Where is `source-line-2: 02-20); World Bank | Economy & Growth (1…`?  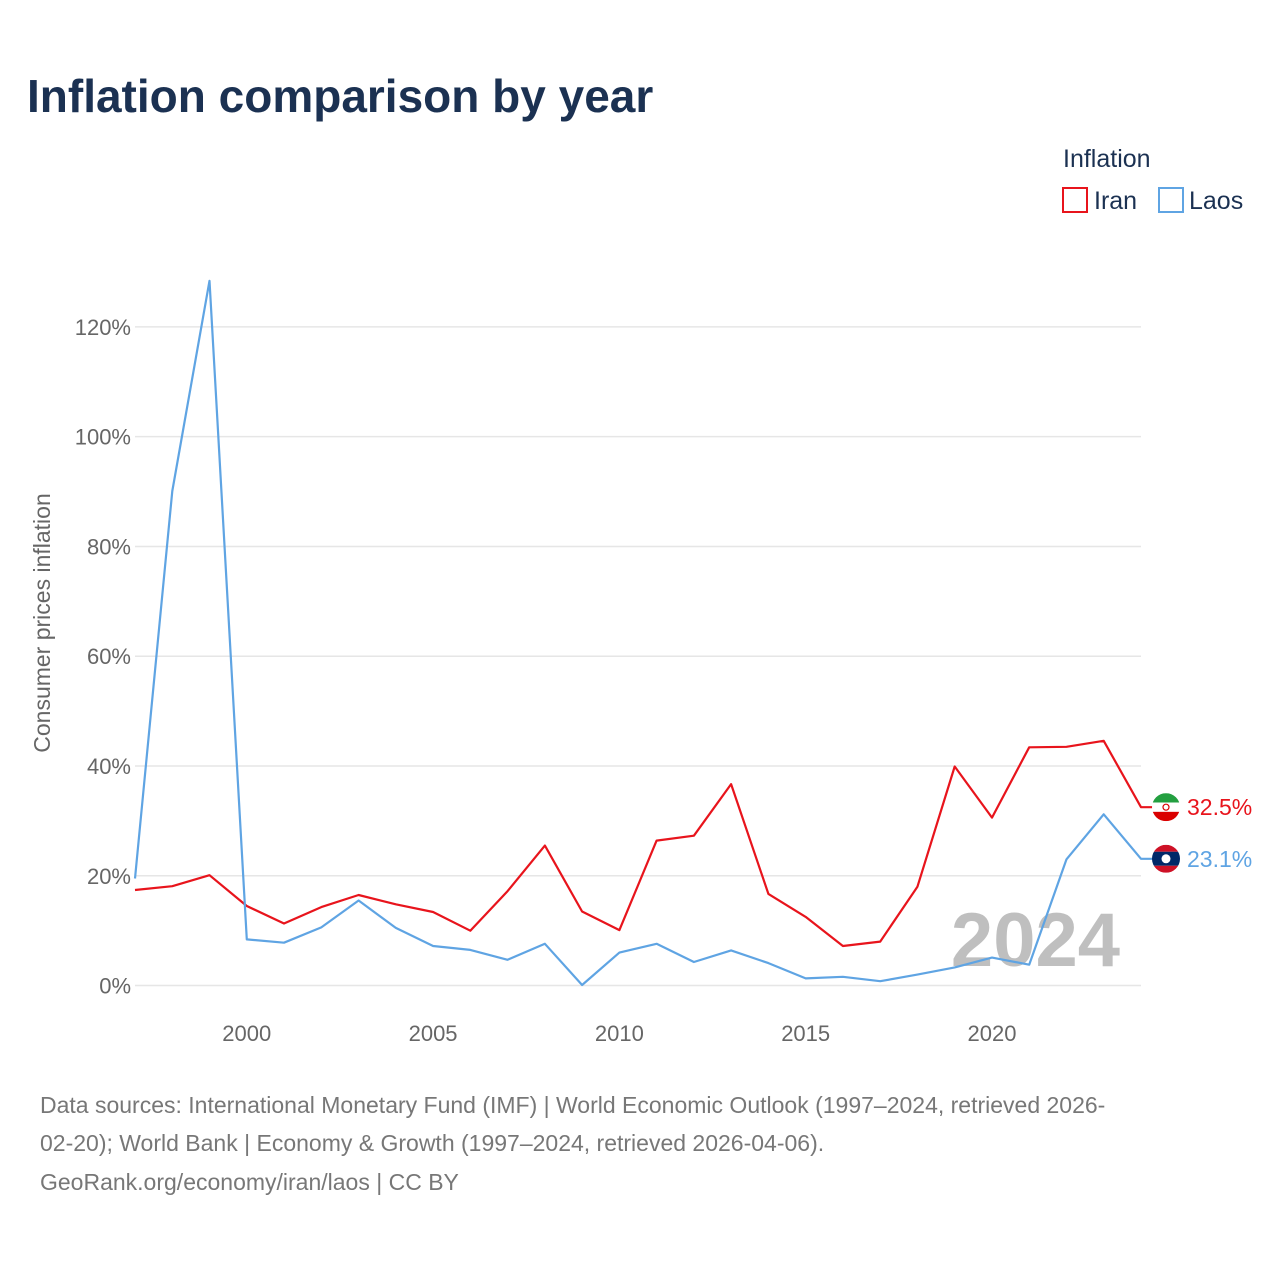
source-line-2: 02-20); World Bank | Economy & Growth (1… is located at coordinates (432, 1143).